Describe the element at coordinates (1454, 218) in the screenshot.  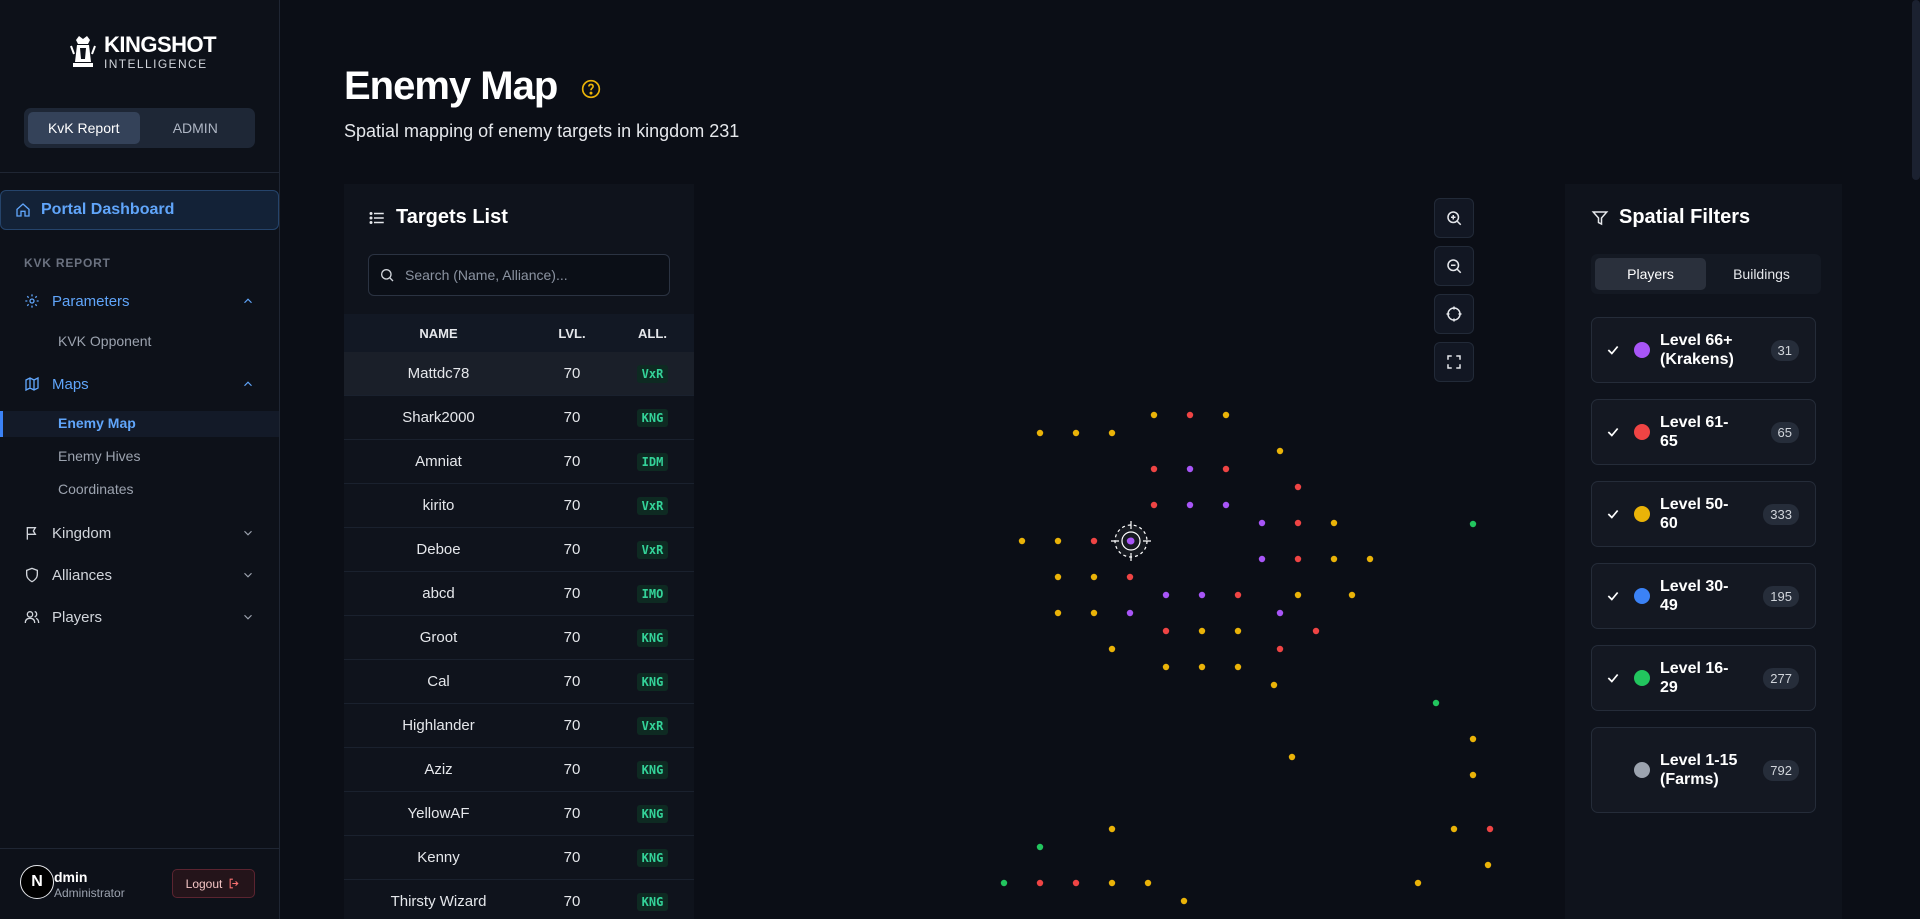
I see `zoom-in-button` at that location.